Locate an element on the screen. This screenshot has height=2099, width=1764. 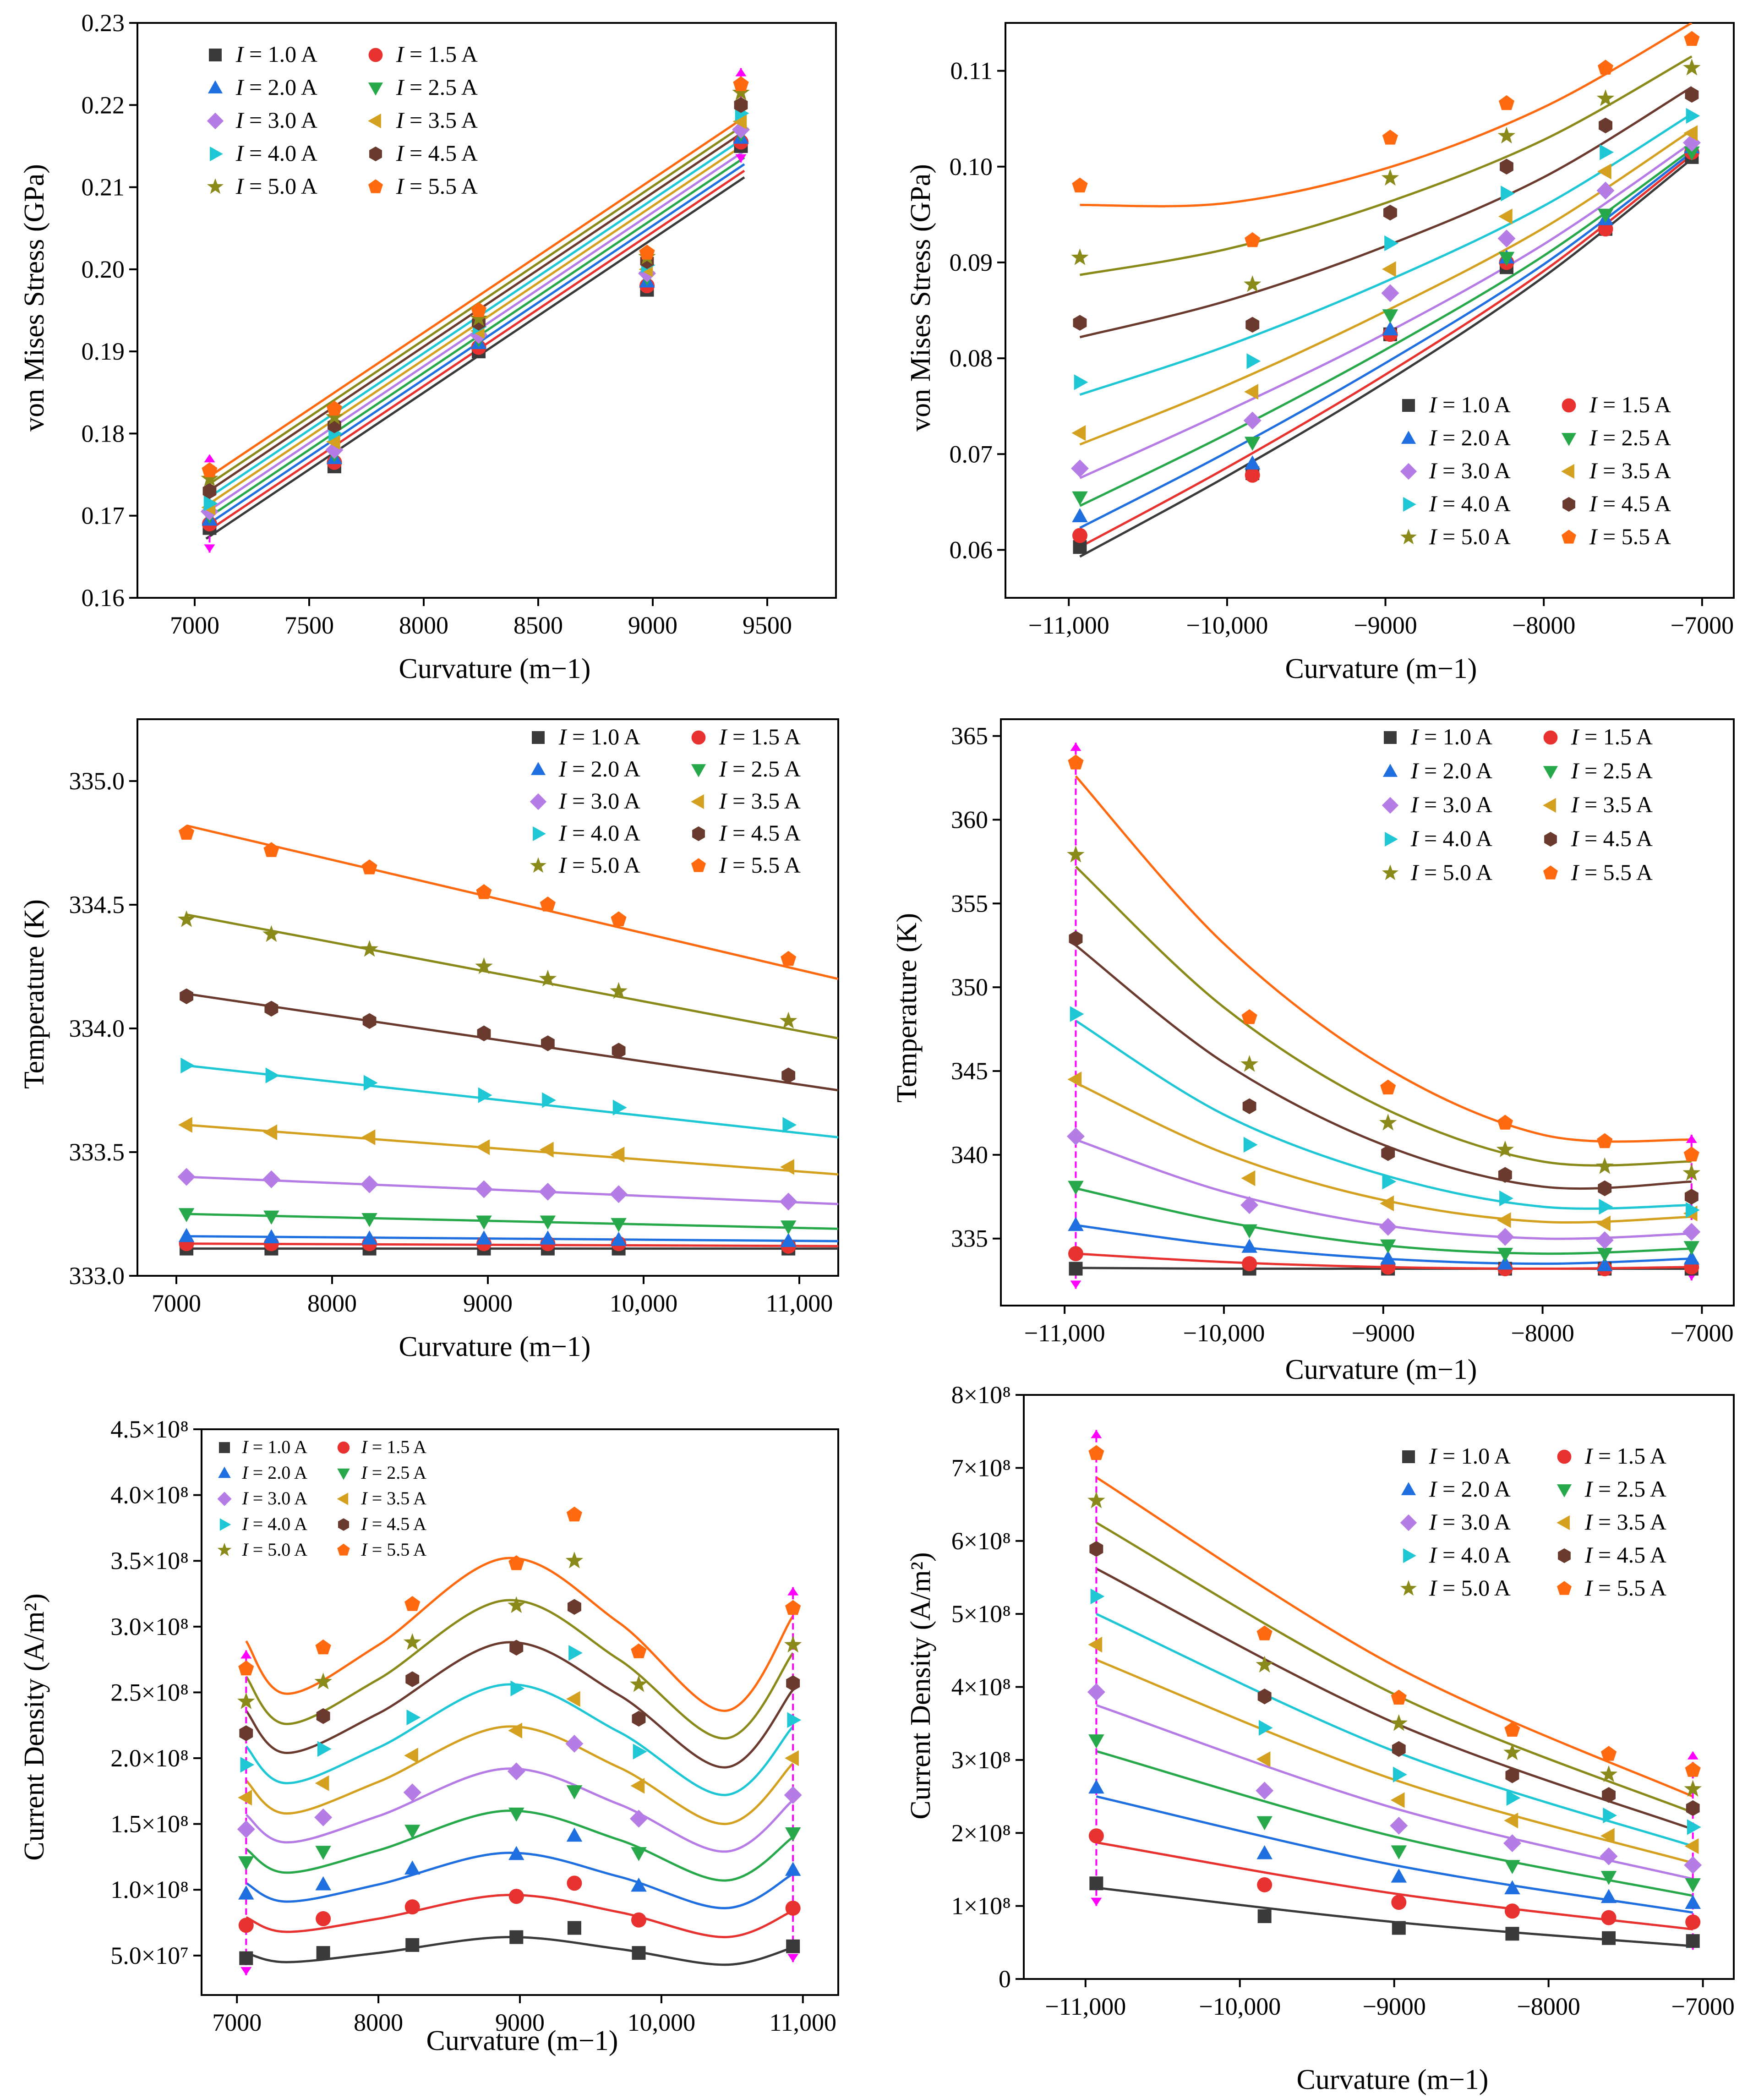
y-tick-label: 333.5 is located at coordinates (97, 1152).